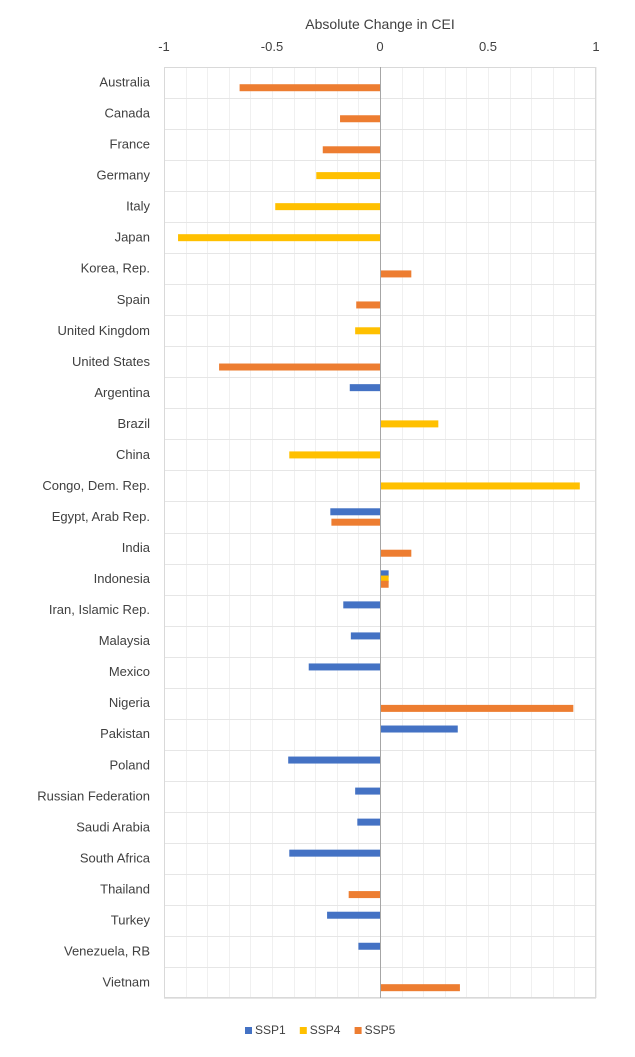 Image resolution: width=635 pixels, height=1057 pixels. Describe the element at coordinates (488, 46) in the screenshot. I see `x-tick-label: 0.5` at that location.